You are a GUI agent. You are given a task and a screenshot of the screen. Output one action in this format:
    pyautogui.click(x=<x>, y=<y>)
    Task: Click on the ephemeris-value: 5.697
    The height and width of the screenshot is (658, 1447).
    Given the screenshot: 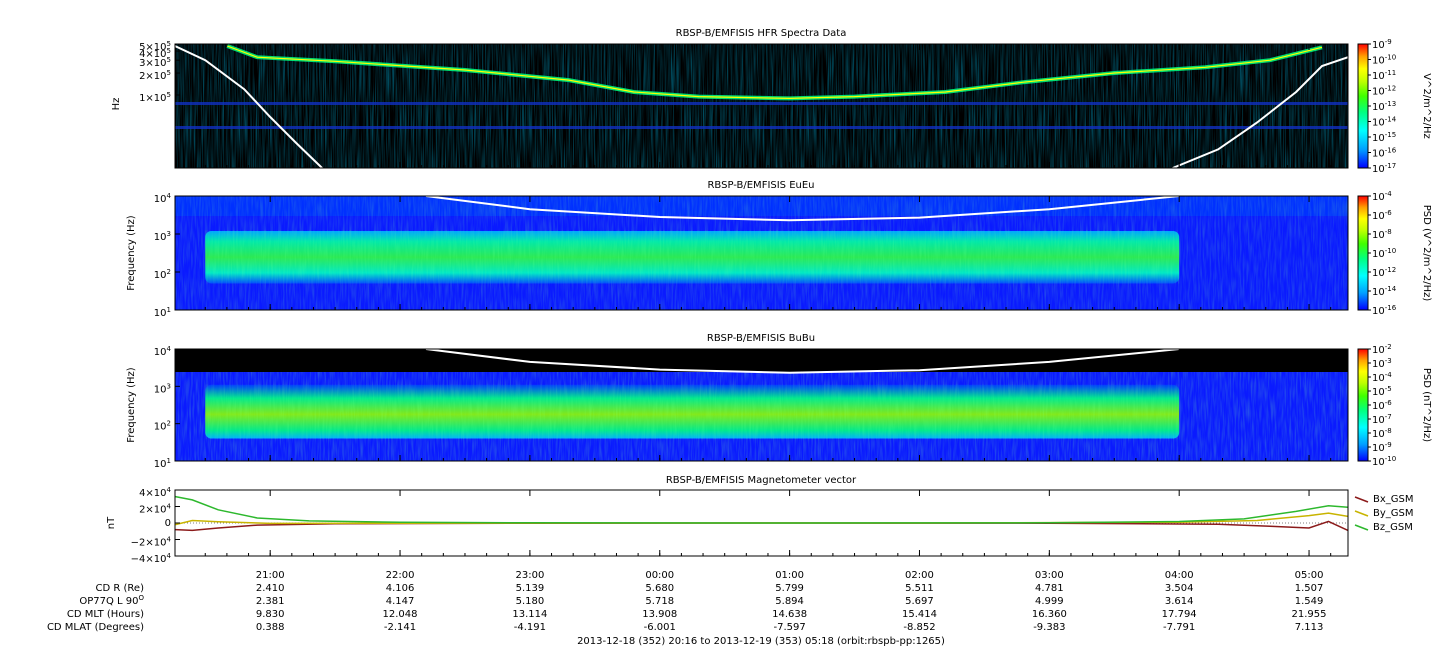 What is the action you would take?
    pyautogui.click(x=919, y=601)
    